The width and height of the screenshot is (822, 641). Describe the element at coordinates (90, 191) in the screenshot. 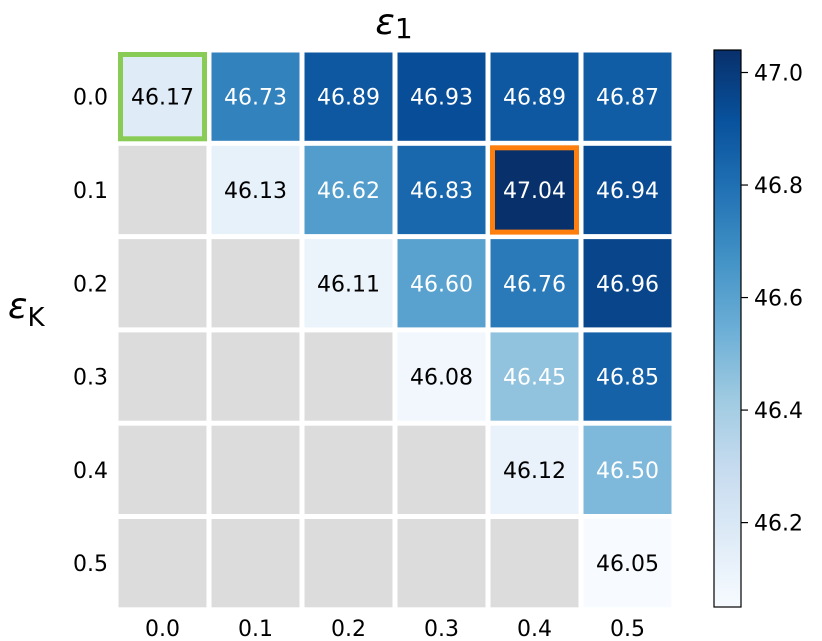

I see `y-tick-label: 0.1` at that location.